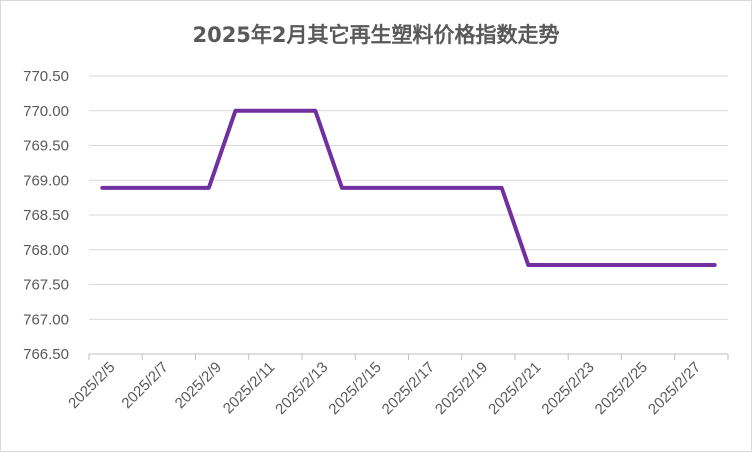  I want to click on x-tick-label: 2025/2/15, so click(354, 388).